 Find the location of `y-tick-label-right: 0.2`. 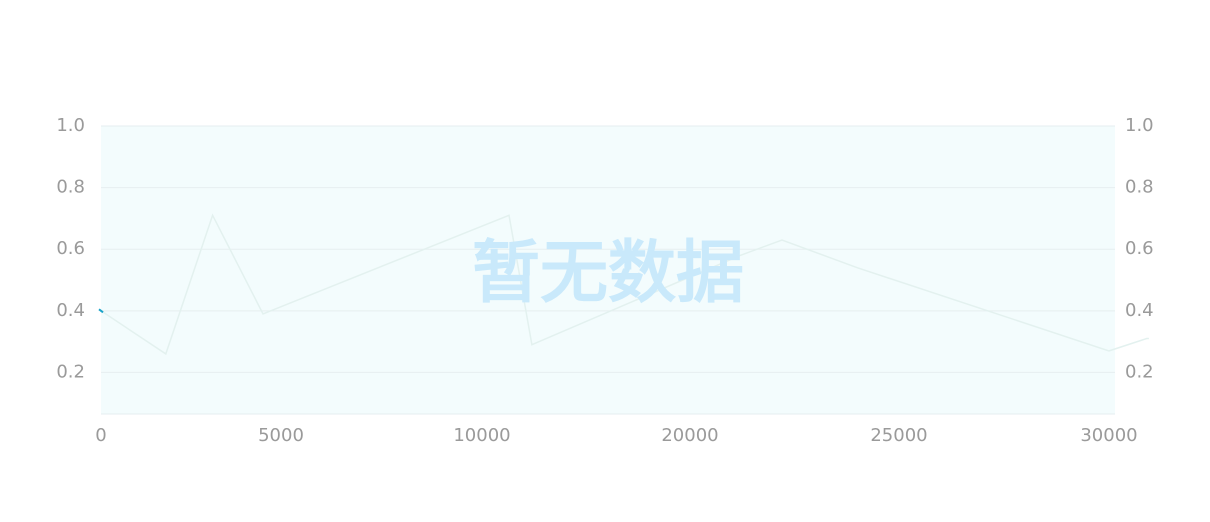

y-tick-label-right: 0.2 is located at coordinates (1139, 371).